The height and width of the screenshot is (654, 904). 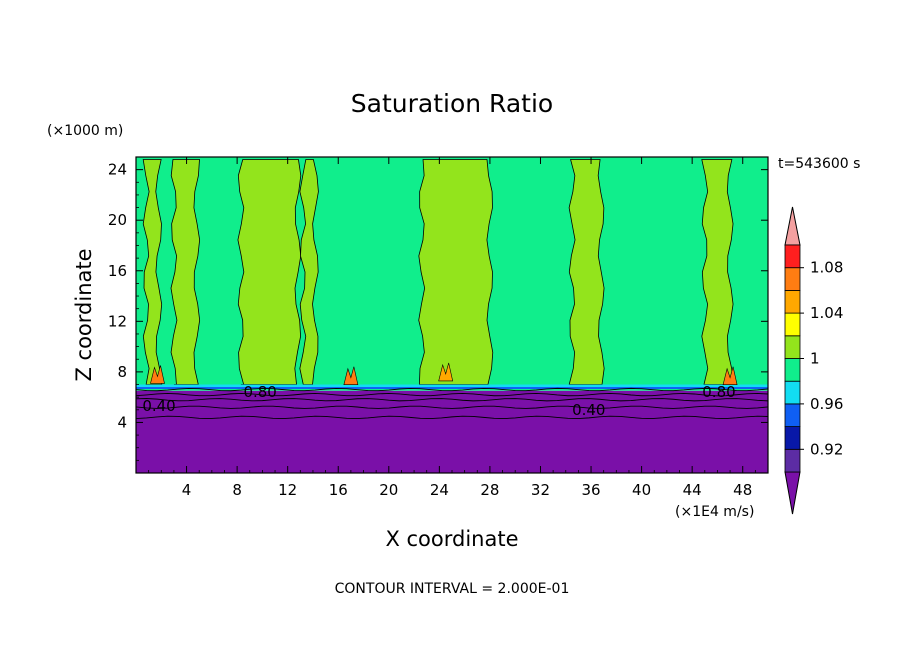 What do you see at coordinates (287, 490) in the screenshot?
I see `x-tick-label: 12` at bounding box center [287, 490].